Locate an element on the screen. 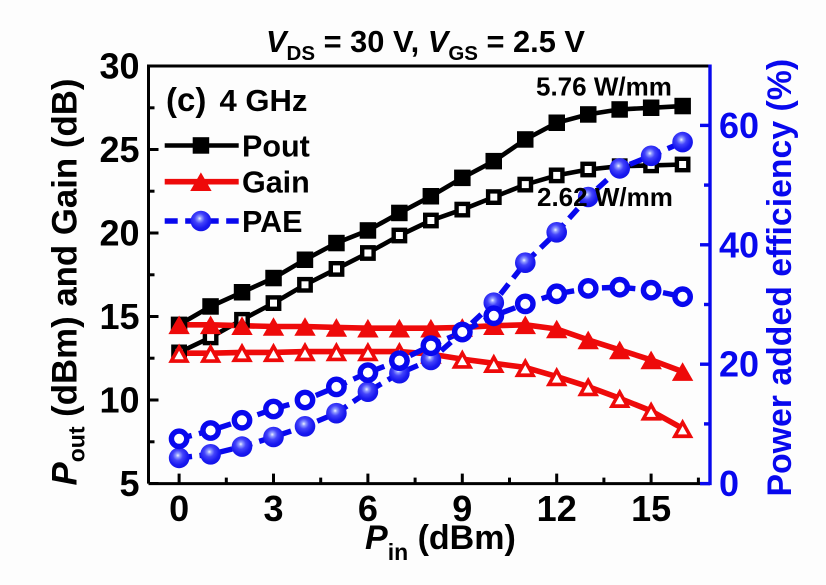  svg-text: Power added efficiency (%) is located at coordinates (780, 278).